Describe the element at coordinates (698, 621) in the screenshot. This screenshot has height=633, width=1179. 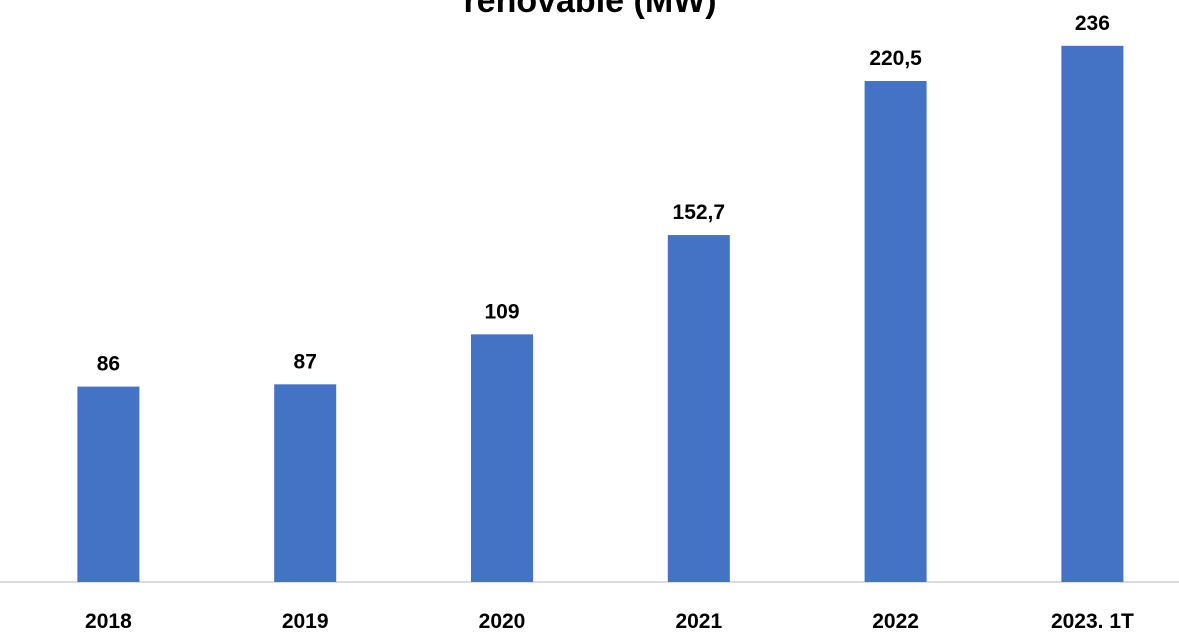
I see `x-tick-label: 2021` at that location.